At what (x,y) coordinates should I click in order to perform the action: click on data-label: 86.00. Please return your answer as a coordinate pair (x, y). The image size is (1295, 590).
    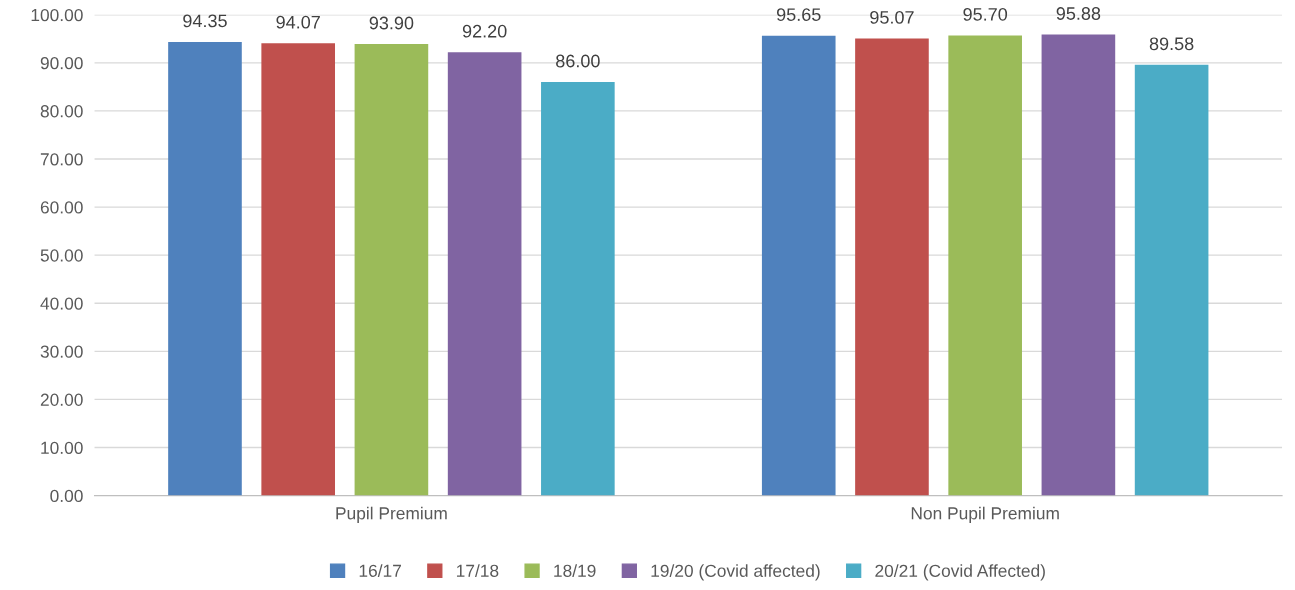
    Looking at the image, I should click on (578, 61).